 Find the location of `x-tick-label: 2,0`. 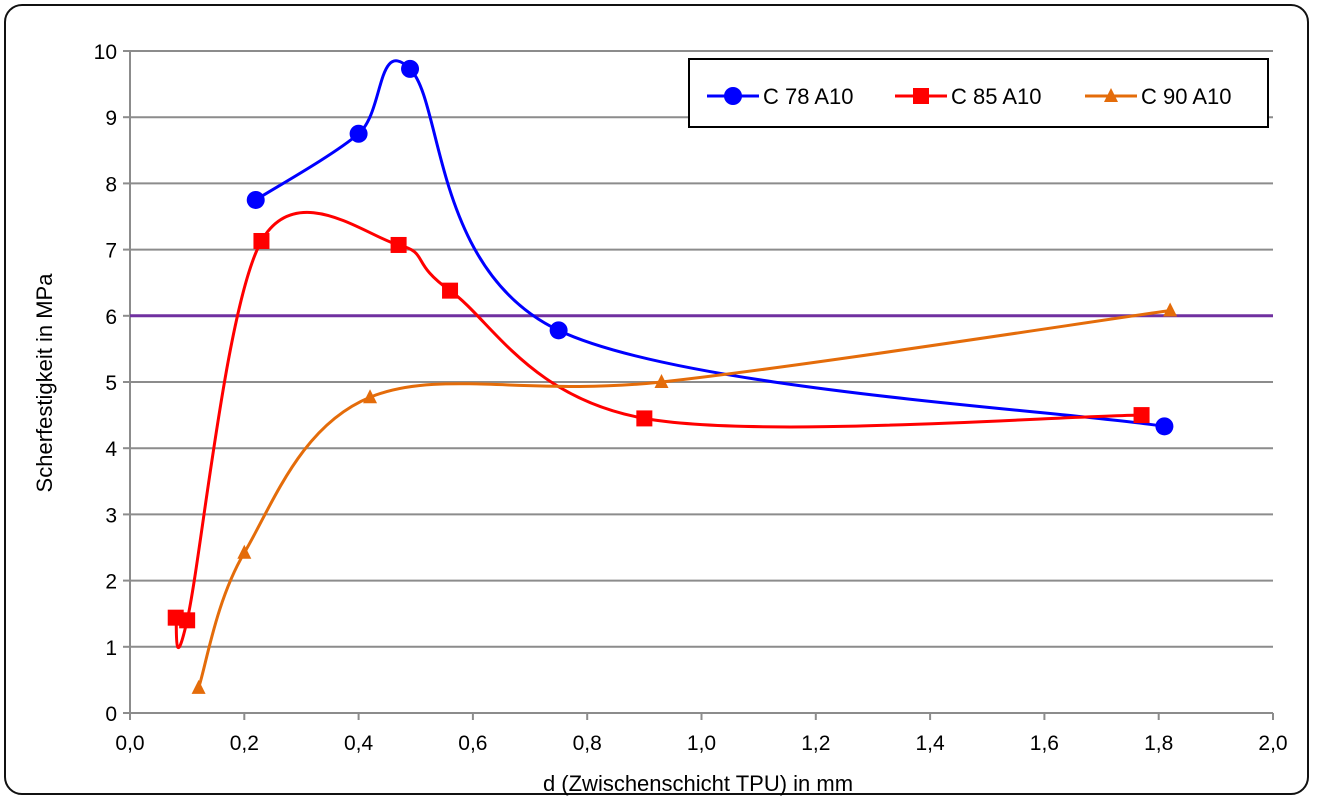

x-tick-label: 2,0 is located at coordinates (1272, 743).